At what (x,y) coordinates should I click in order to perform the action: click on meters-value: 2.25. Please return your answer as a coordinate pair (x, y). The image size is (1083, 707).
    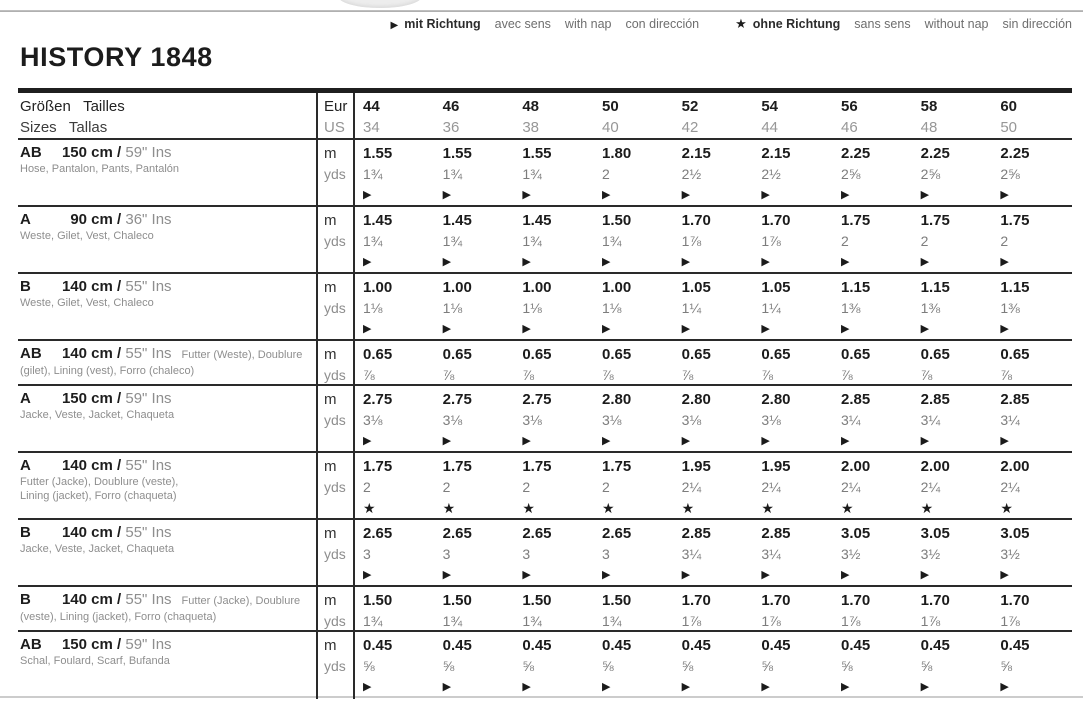
    Looking at the image, I should click on (855, 153).